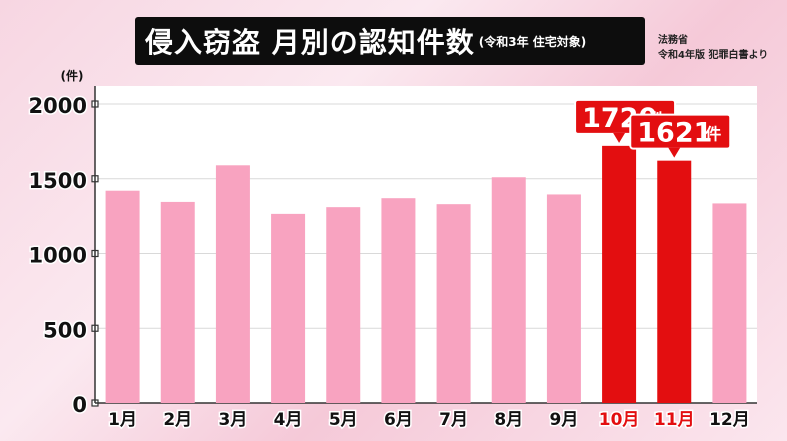 This screenshot has height=441, width=787. I want to click on x-tick-label: 7月, so click(453, 420).